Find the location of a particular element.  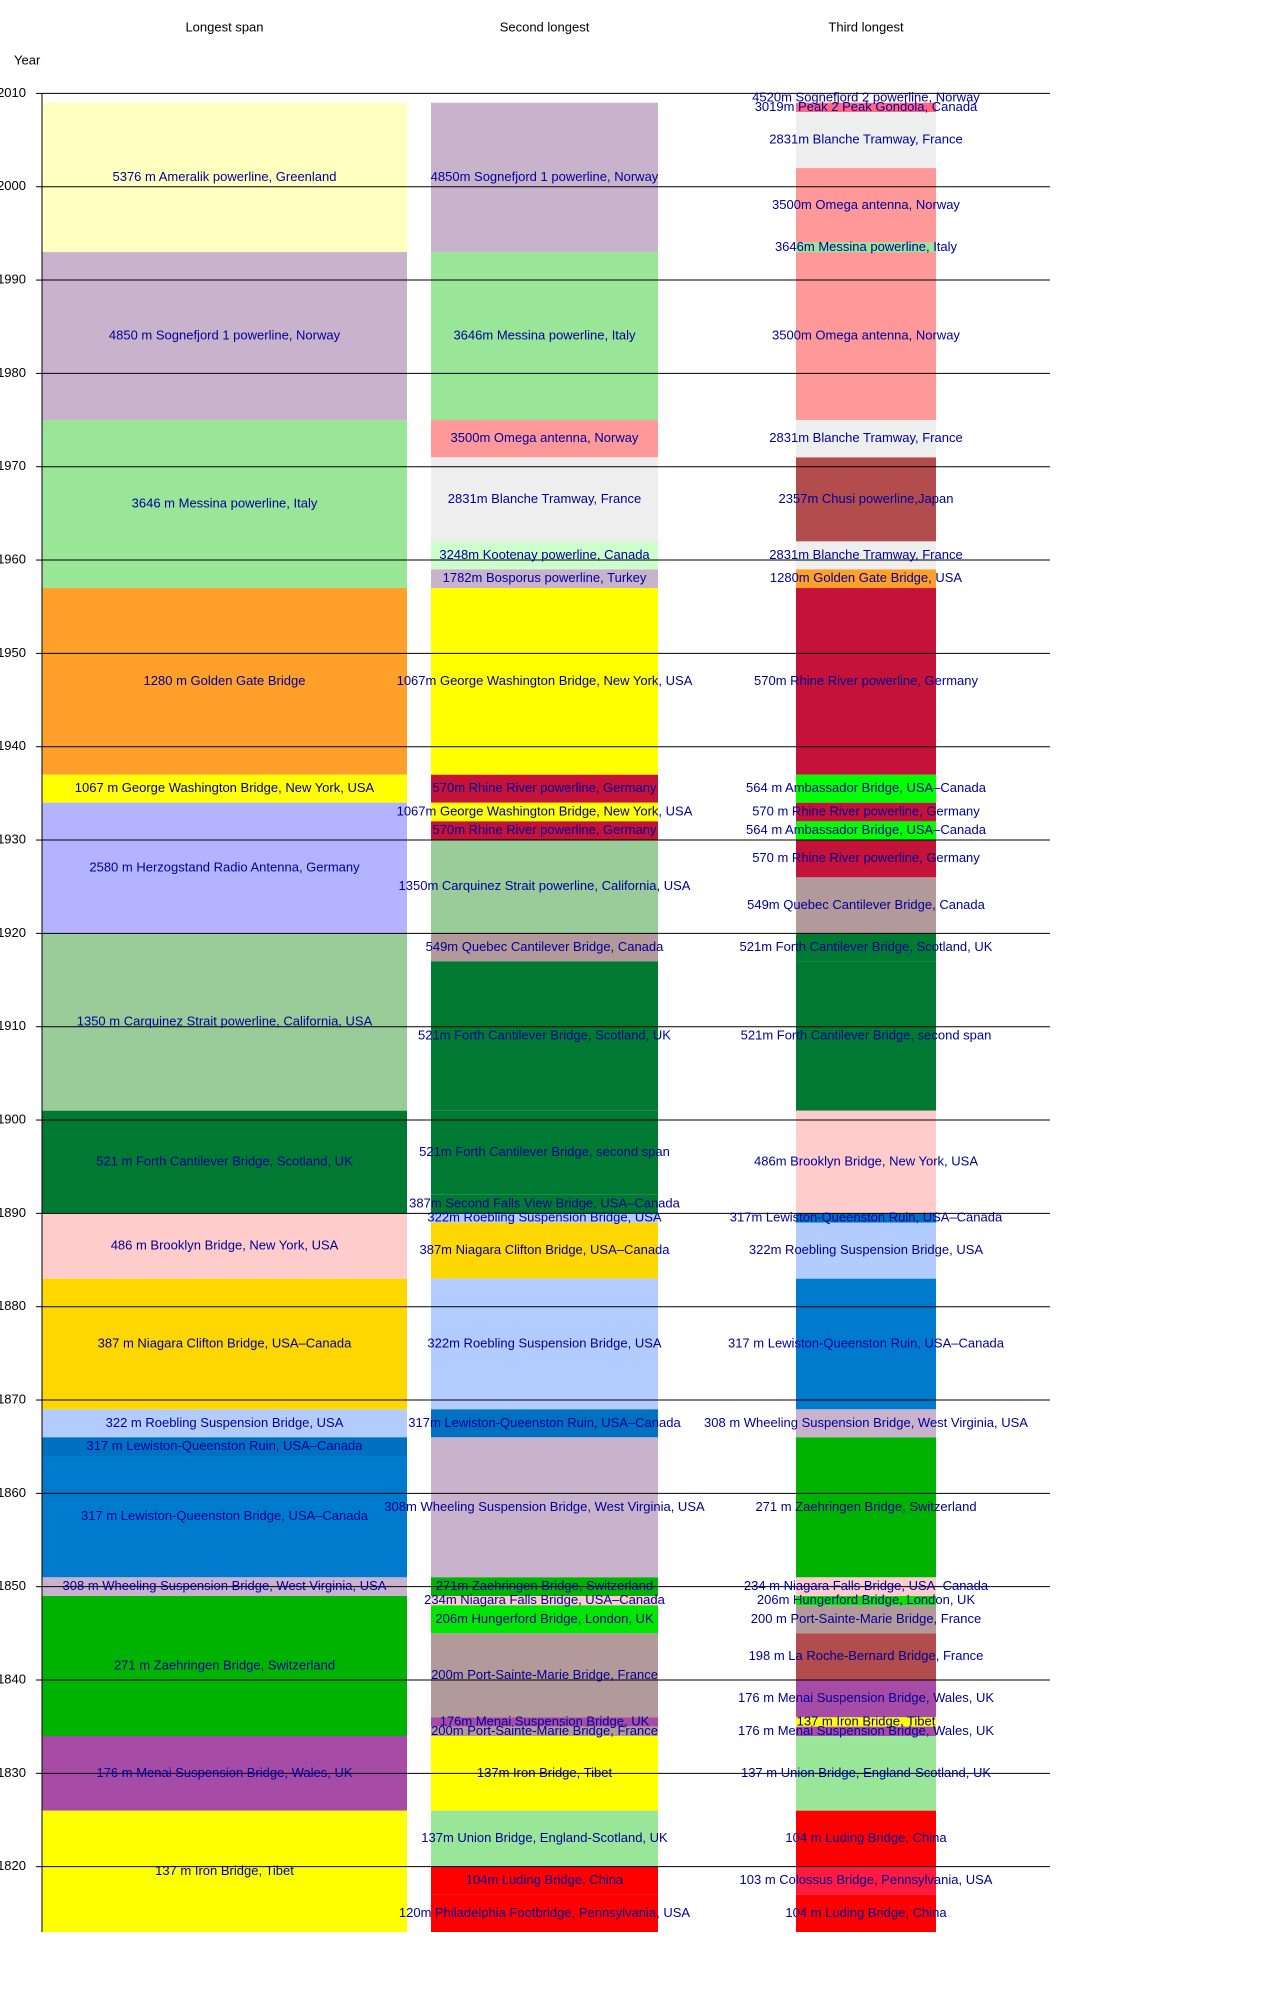

segment-label: 570 m Rhine River powerline, Germany is located at coordinates (866, 857).